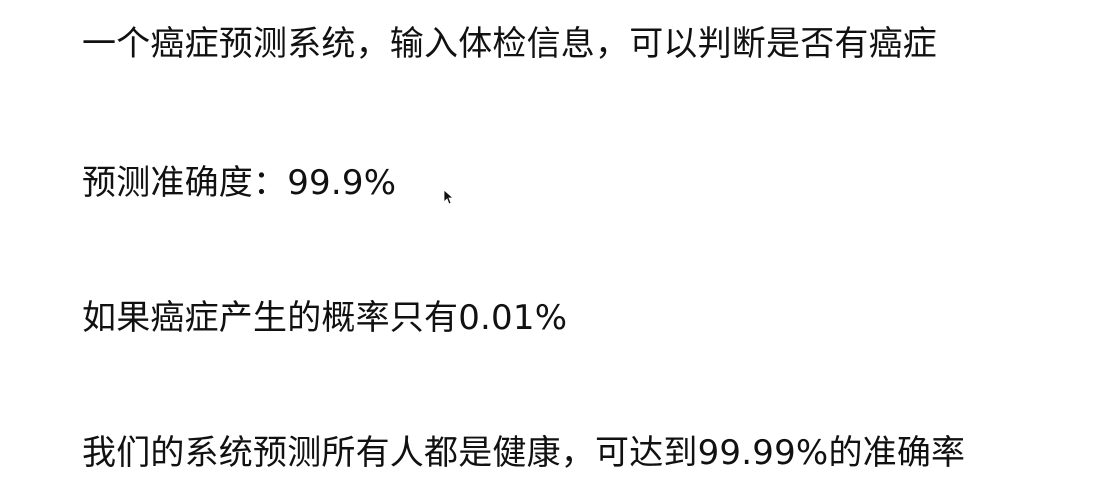 The width and height of the screenshot is (1107, 488). What do you see at coordinates (509, 44) in the screenshot?
I see `text-line-1: 一个癌症预测系统，输入体检信息，可以判断是否有癌症` at bounding box center [509, 44].